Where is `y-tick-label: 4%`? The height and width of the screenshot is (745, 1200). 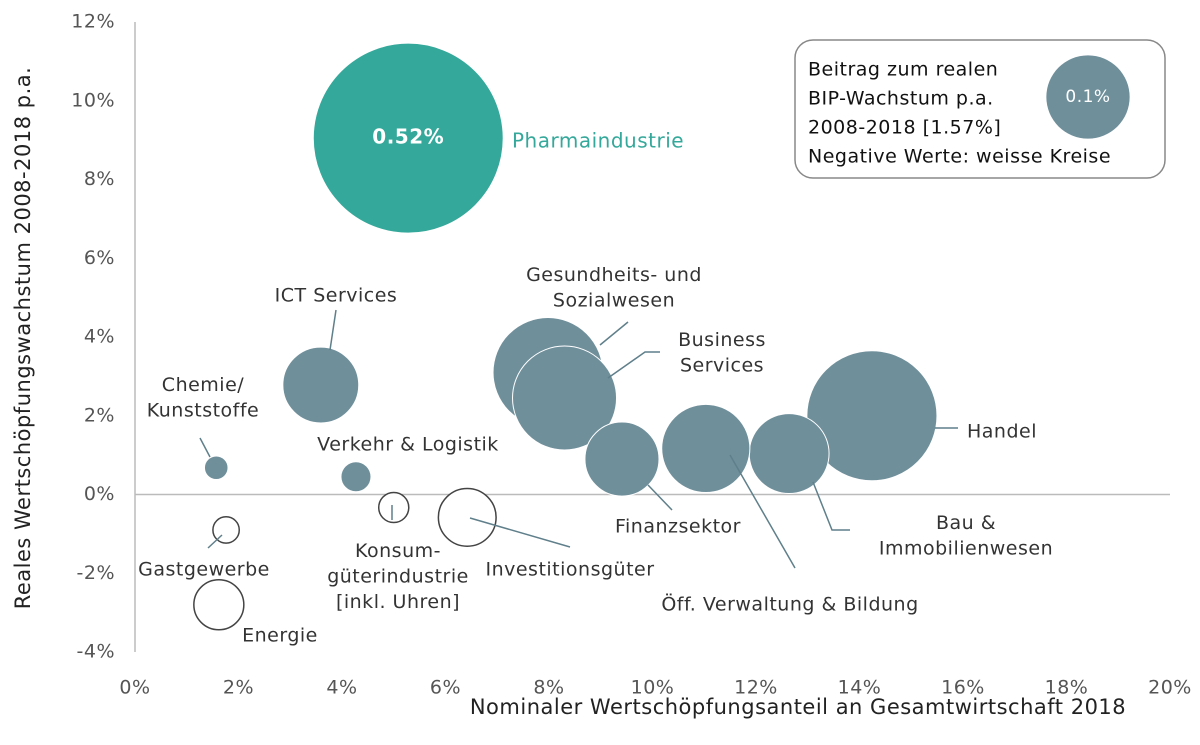 y-tick-label: 4% is located at coordinates (99, 337).